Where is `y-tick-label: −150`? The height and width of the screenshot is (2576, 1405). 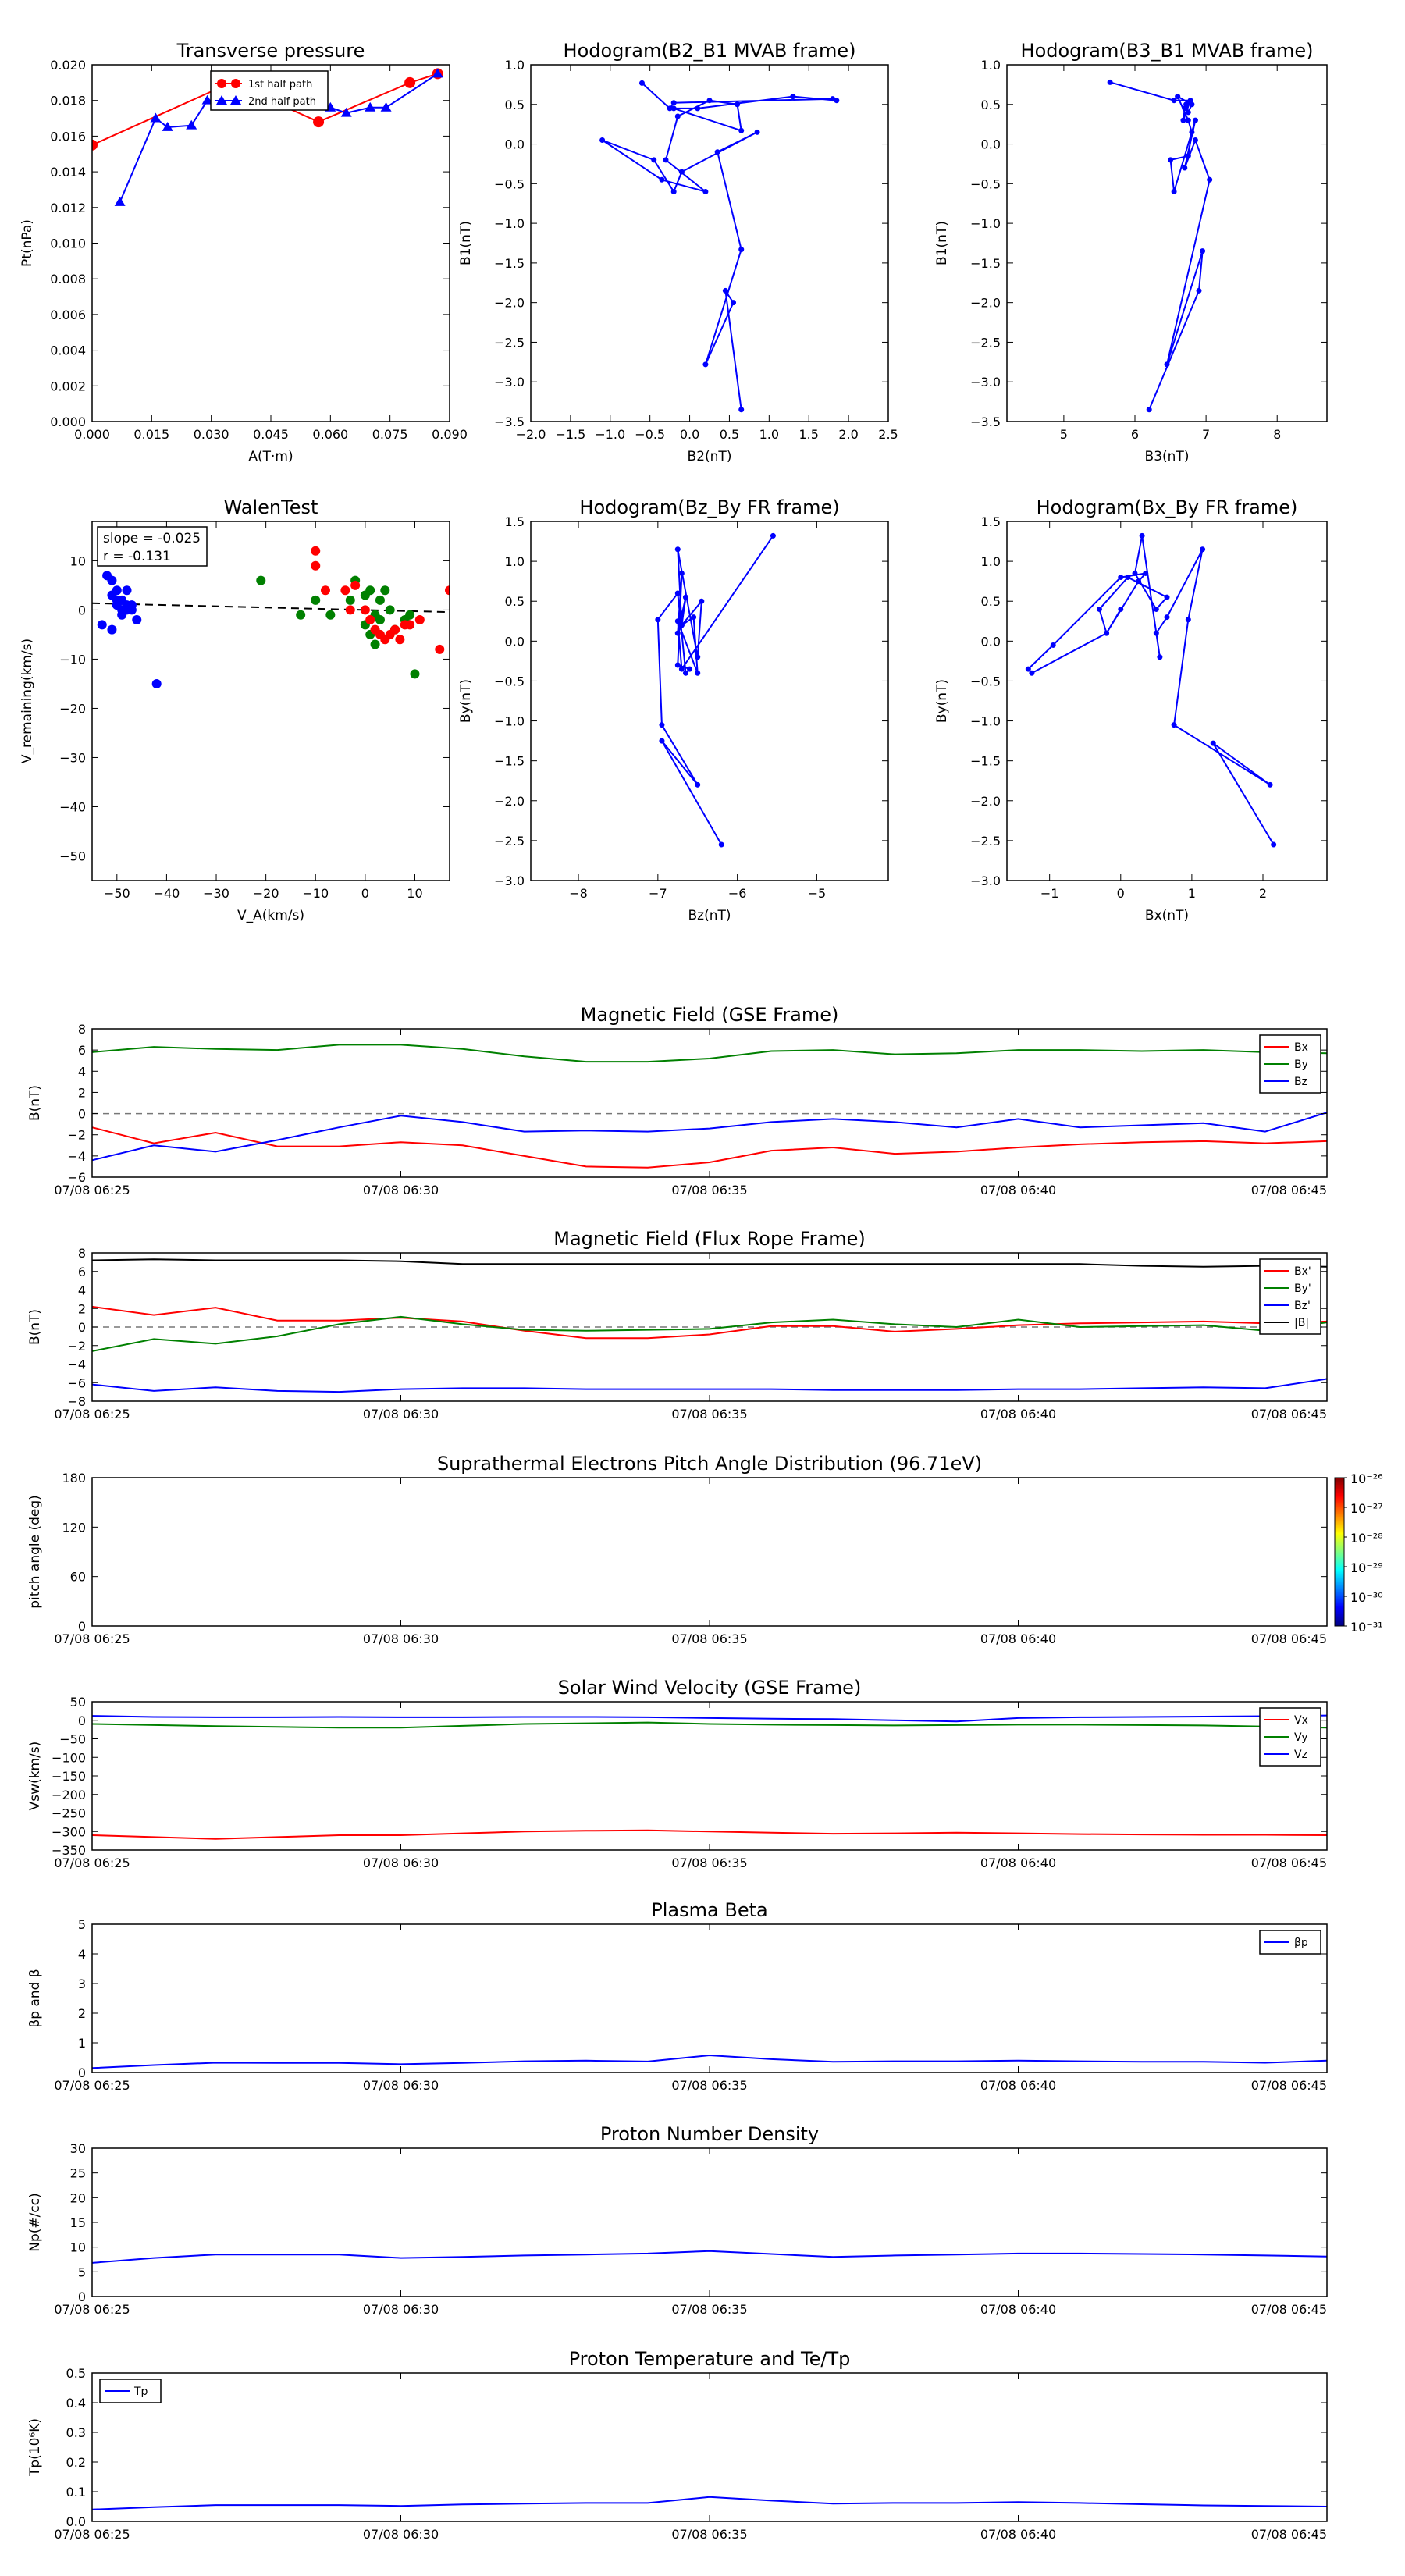 y-tick-label: −150 is located at coordinates (69, 1777).